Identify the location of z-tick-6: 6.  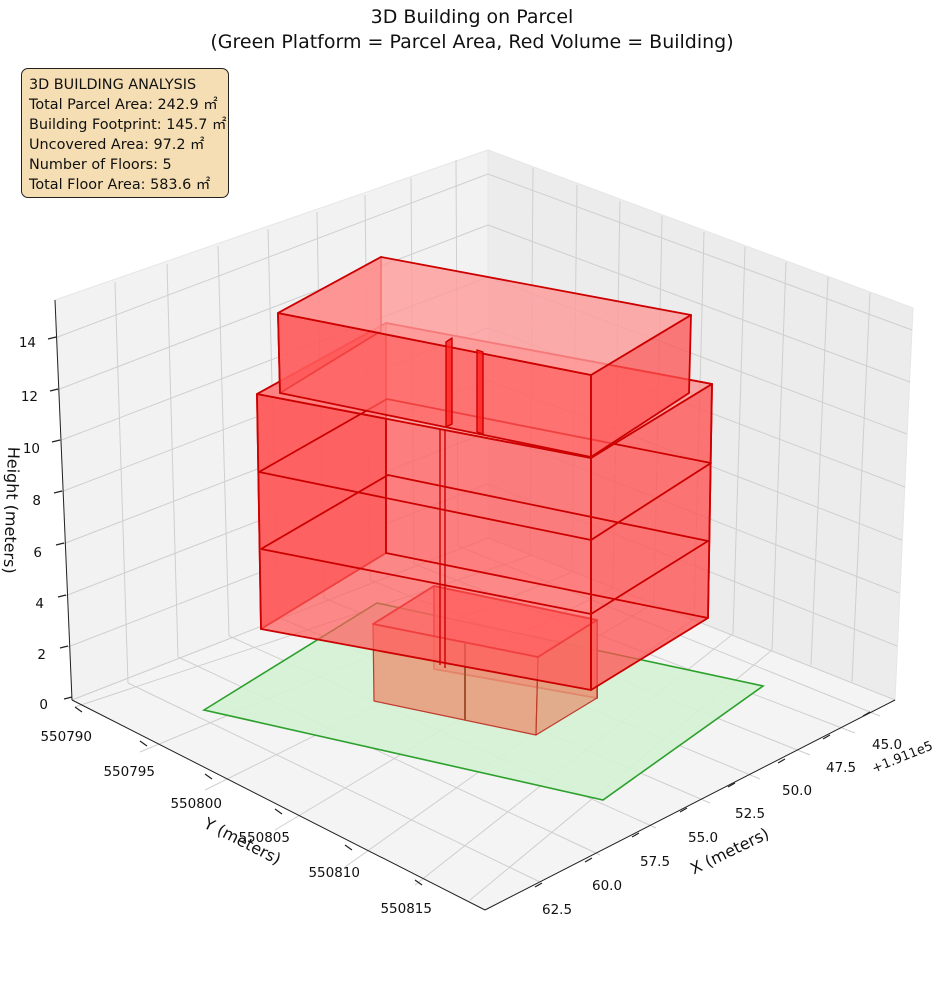
(37, 553).